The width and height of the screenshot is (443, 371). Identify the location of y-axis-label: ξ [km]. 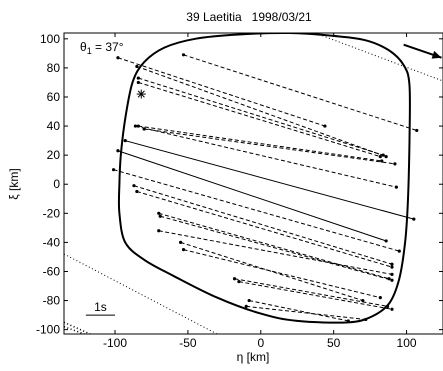
(14, 183).